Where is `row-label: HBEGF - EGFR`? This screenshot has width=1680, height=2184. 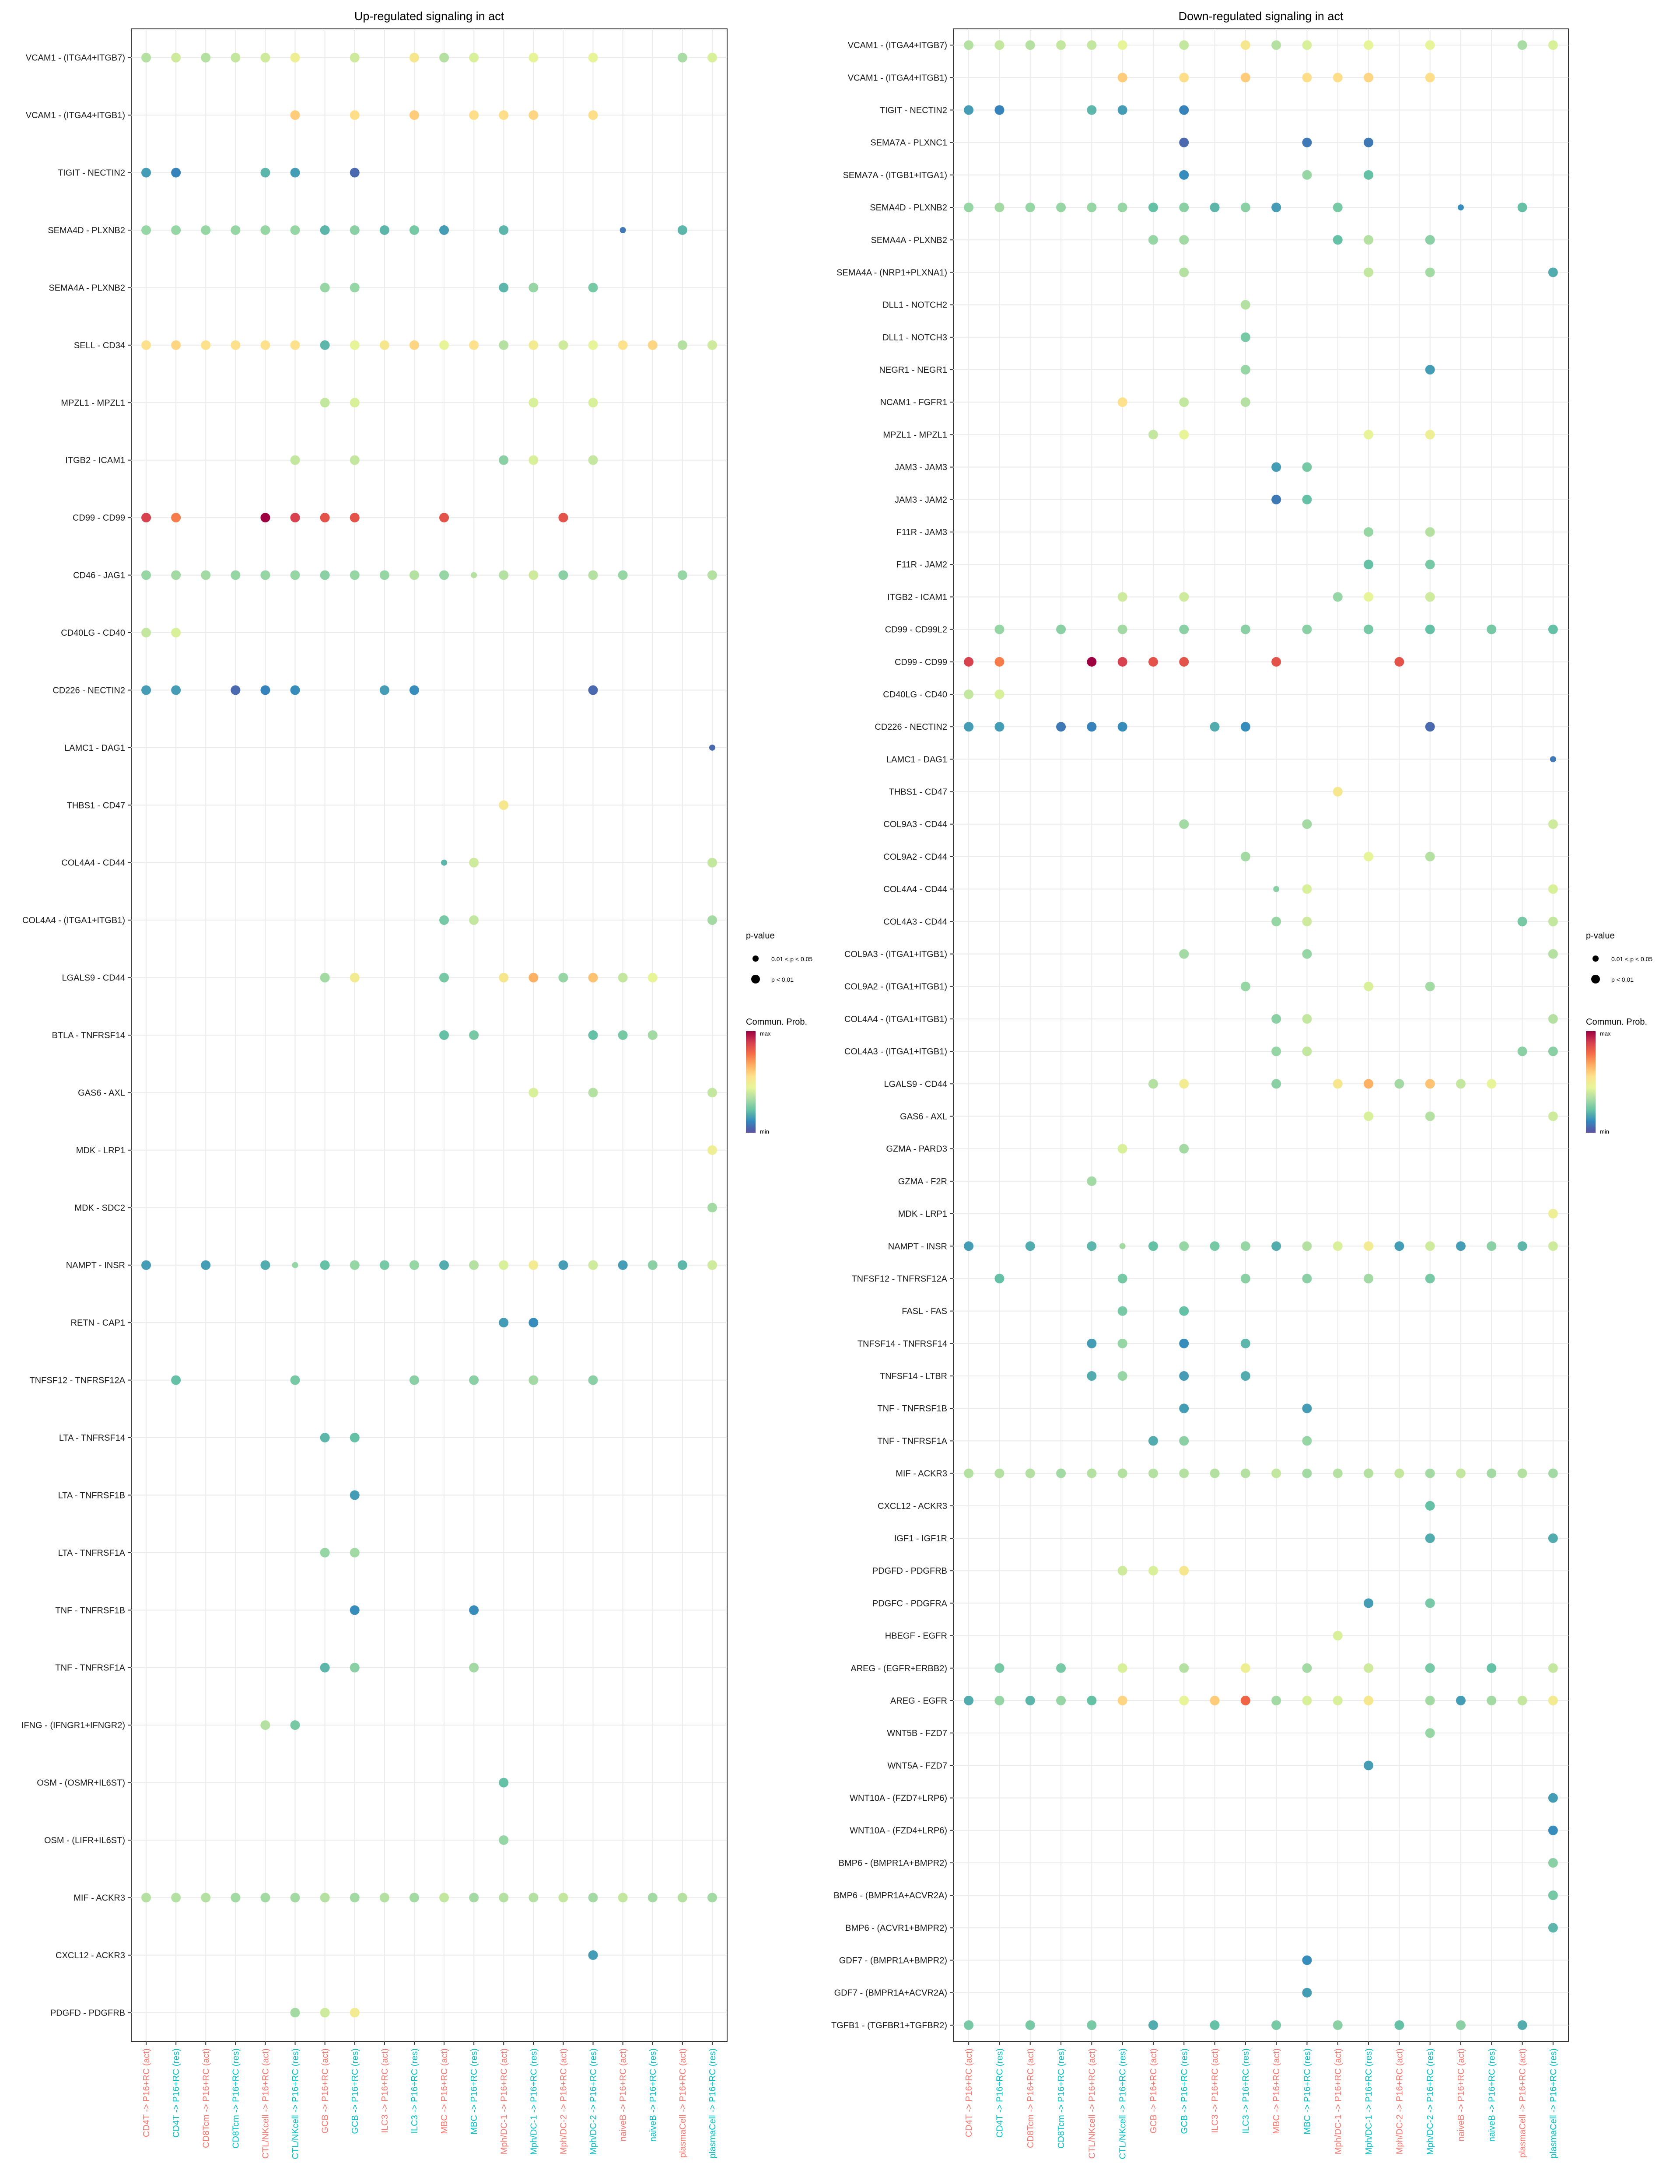
row-label: HBEGF - EGFR is located at coordinates (916, 1636).